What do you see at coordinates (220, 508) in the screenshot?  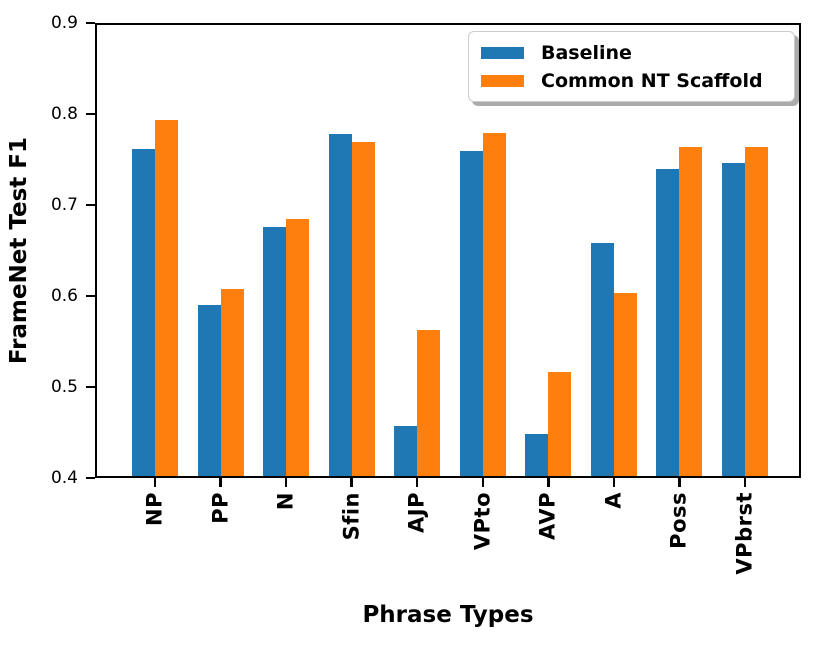 I see `x-tick-label-pp: PP` at bounding box center [220, 508].